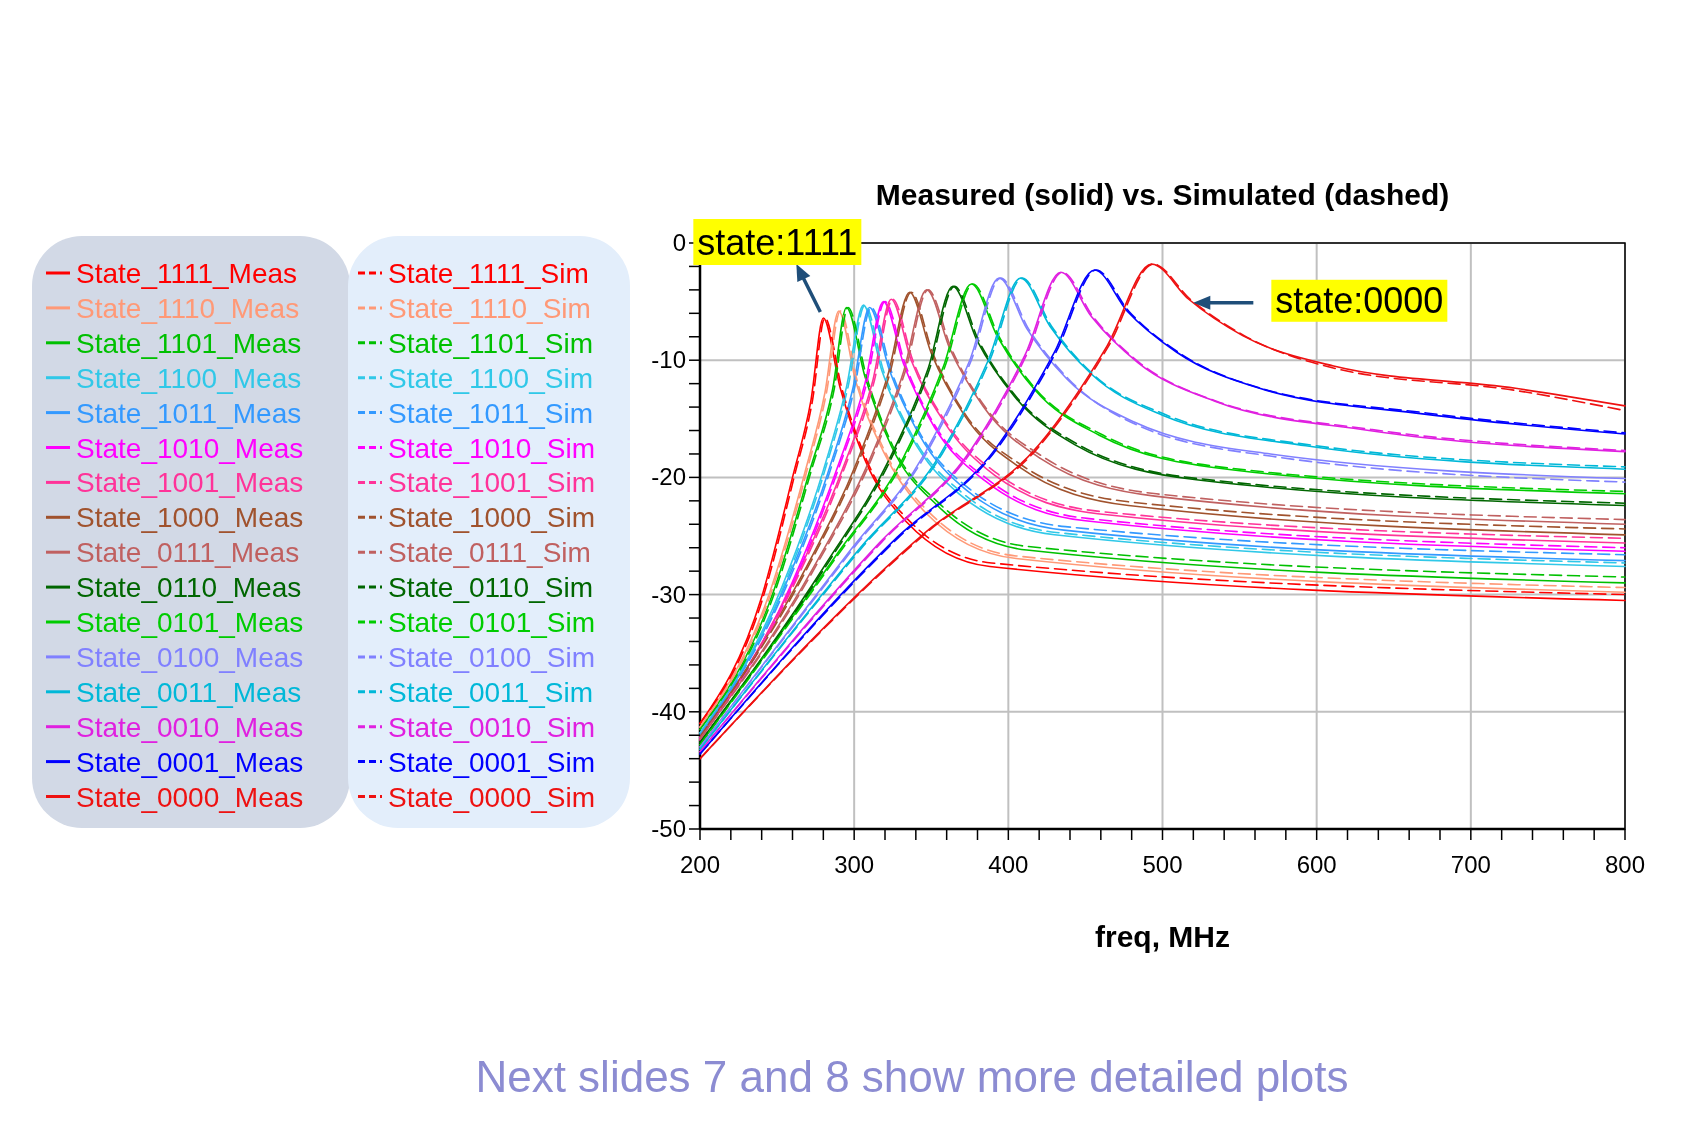 This screenshot has width=1693, height=1130. Describe the element at coordinates (190, 448) in the screenshot. I see `legend-label: State_1010_Meas` at that location.